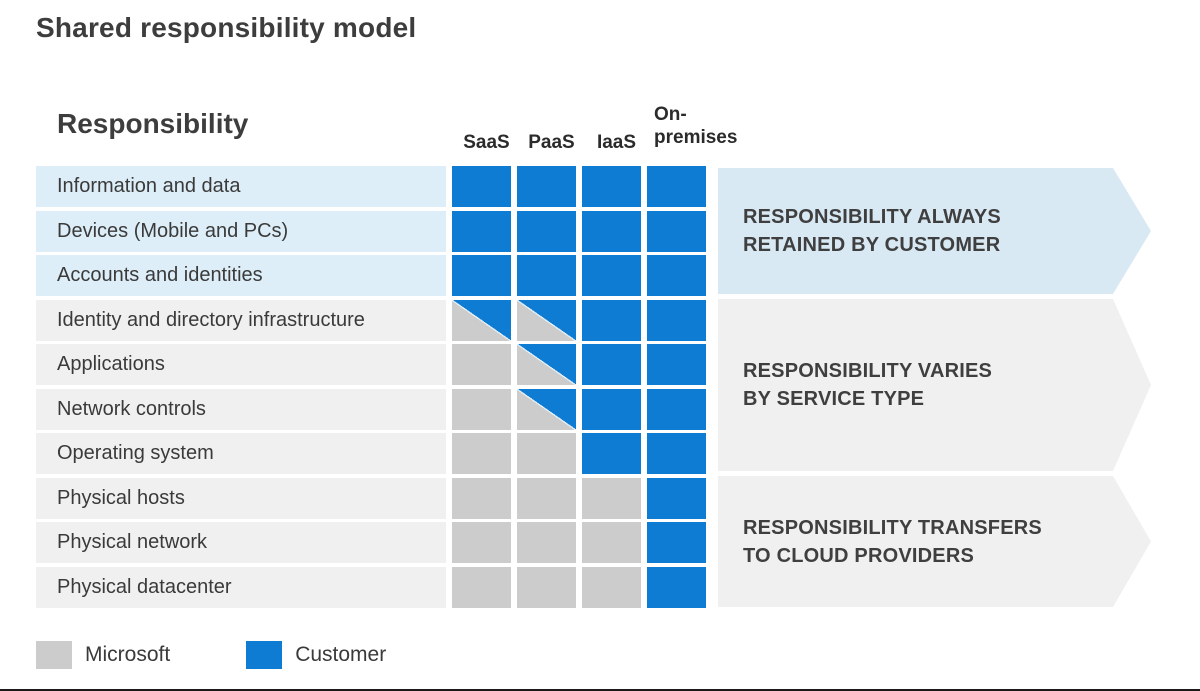  I want to click on table-row: Physical hosts, so click(371, 498).